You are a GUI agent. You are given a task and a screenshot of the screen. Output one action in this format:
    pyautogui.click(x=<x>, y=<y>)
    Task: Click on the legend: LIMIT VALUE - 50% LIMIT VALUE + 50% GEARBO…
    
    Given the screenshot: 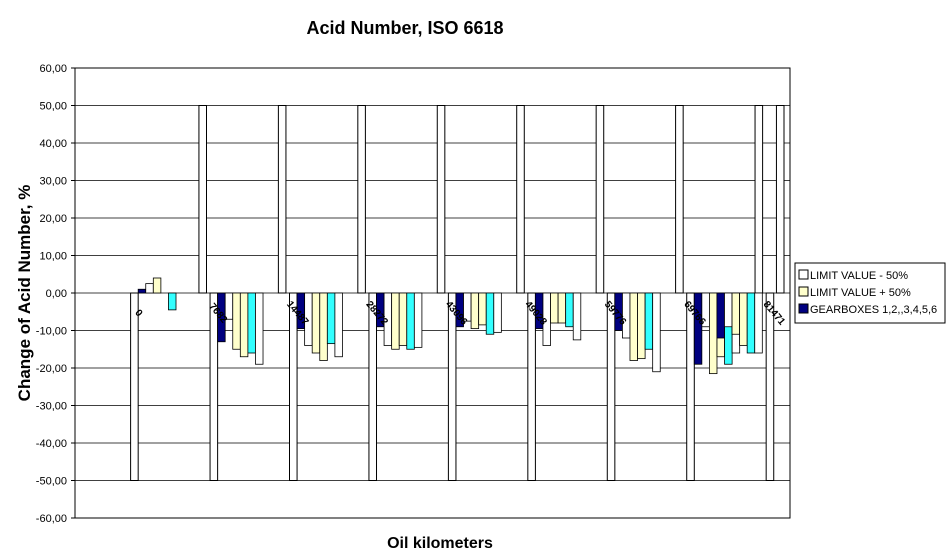 What is the action you would take?
    pyautogui.click(x=870, y=293)
    